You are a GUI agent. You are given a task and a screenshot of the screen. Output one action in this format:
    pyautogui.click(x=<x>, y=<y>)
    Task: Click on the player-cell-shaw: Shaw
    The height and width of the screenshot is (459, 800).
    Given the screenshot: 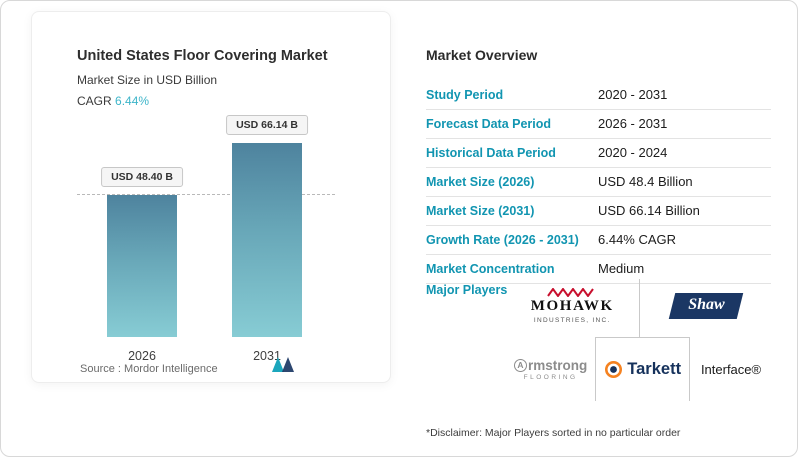 What is the action you would take?
    pyautogui.click(x=706, y=308)
    